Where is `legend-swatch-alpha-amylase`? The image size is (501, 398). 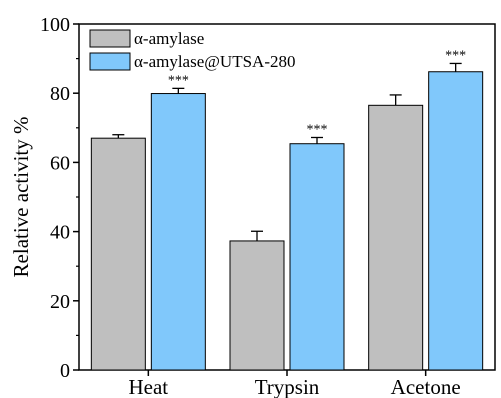
legend-swatch-alpha-amylase is located at coordinates (110, 38).